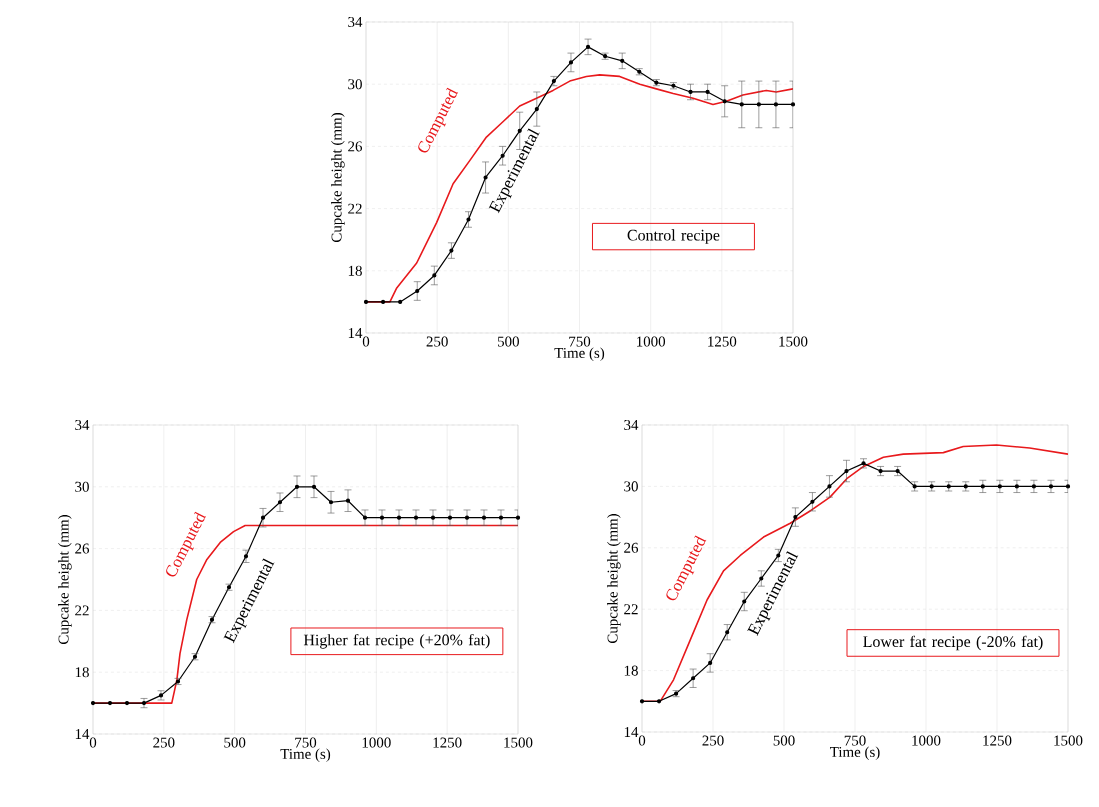  What do you see at coordinates (396, 641) in the screenshot?
I see `annotation: Higher fat recipe (+20% fat)` at bounding box center [396, 641].